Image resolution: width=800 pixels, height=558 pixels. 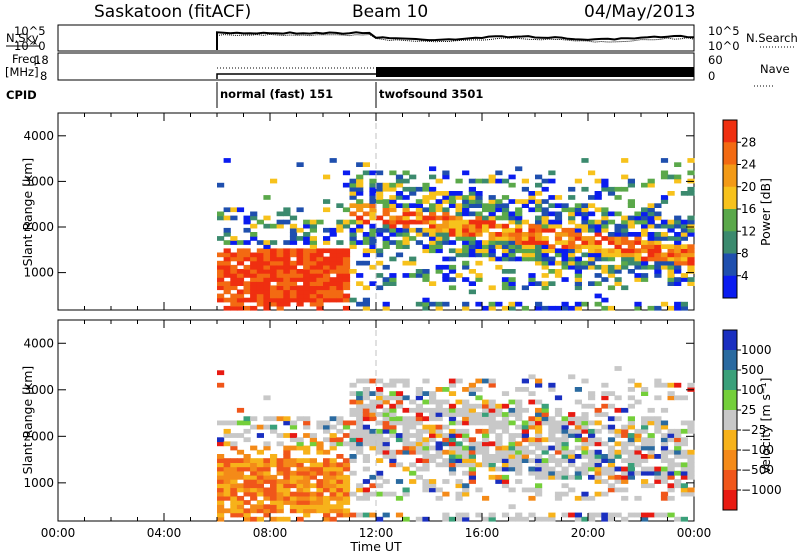 What do you see at coordinates (38, 227) in the screenshot?
I see `power-ytick-label: 2000` at bounding box center [38, 227].